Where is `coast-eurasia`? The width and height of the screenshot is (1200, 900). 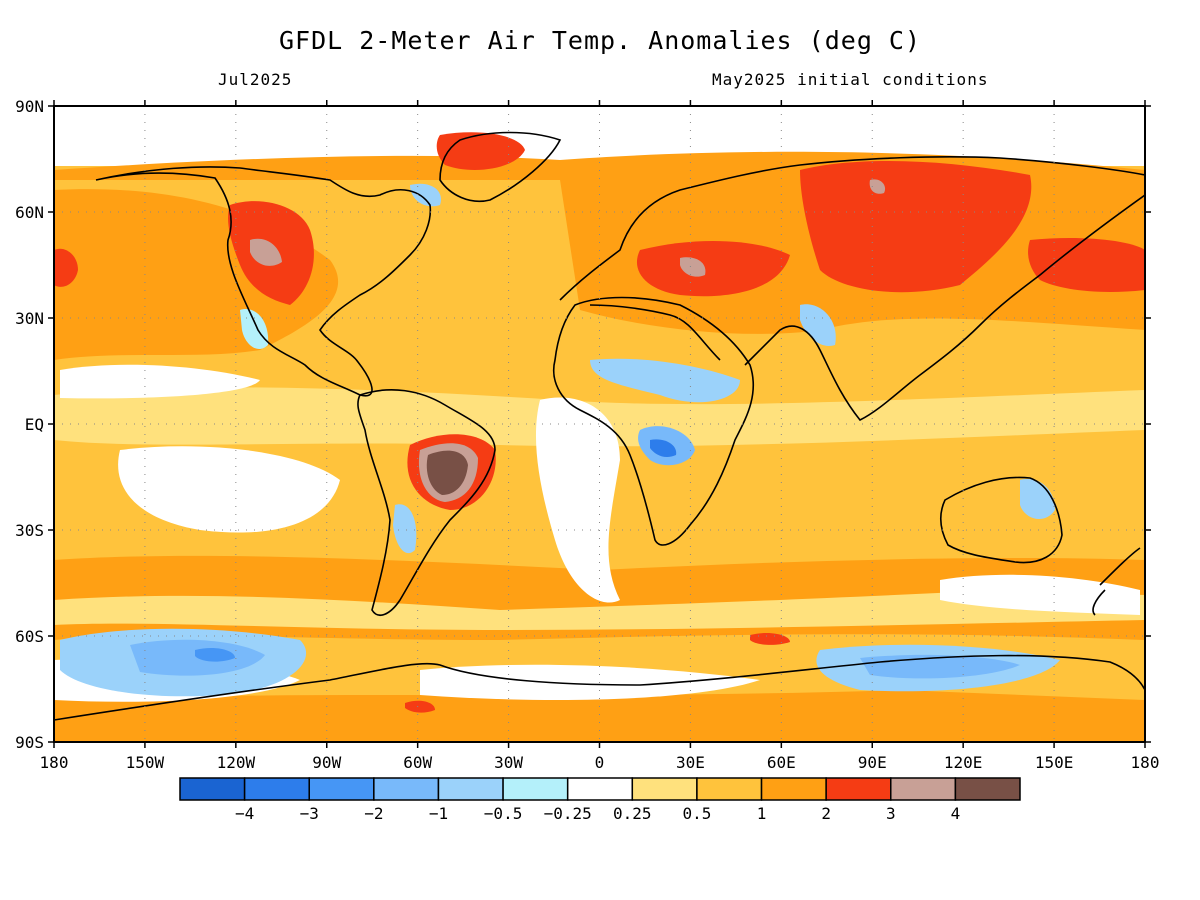
coast-eurasia is located at coordinates (852, 289).